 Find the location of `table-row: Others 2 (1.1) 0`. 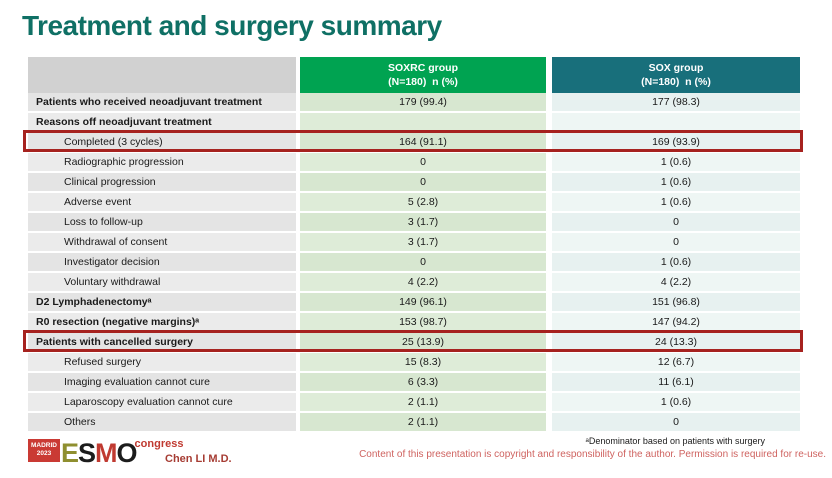

table-row: Others 2 (1.1) 0 is located at coordinates (414, 422).